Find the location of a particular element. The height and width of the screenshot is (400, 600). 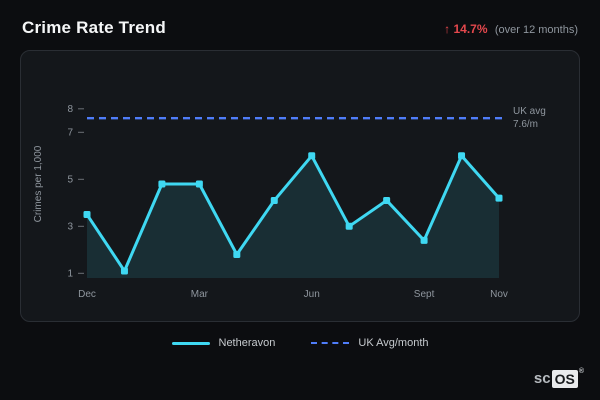

trend-stat: ↑ 14.7% (over 12 months) is located at coordinates (511, 29).